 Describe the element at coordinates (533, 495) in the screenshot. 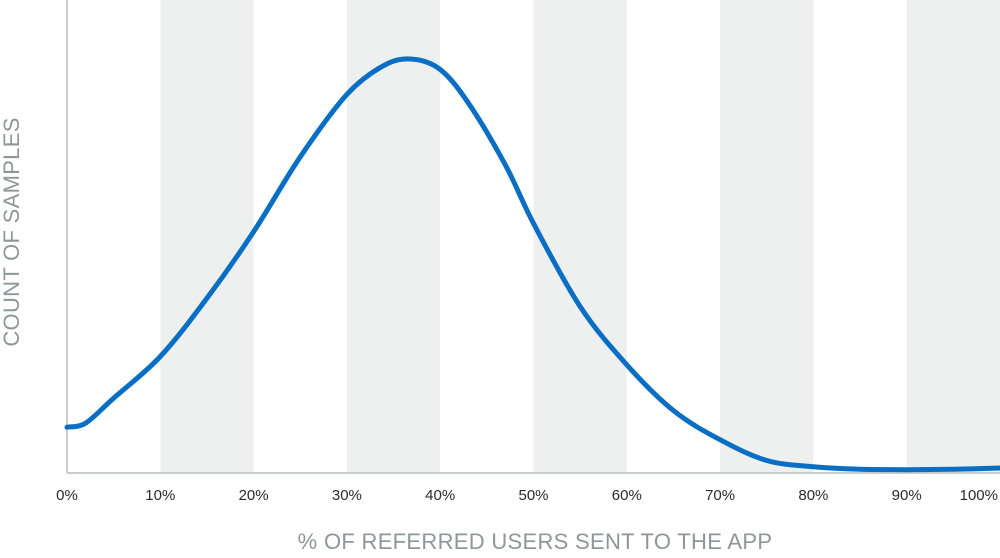

I see `x-tick-label: 50%` at that location.